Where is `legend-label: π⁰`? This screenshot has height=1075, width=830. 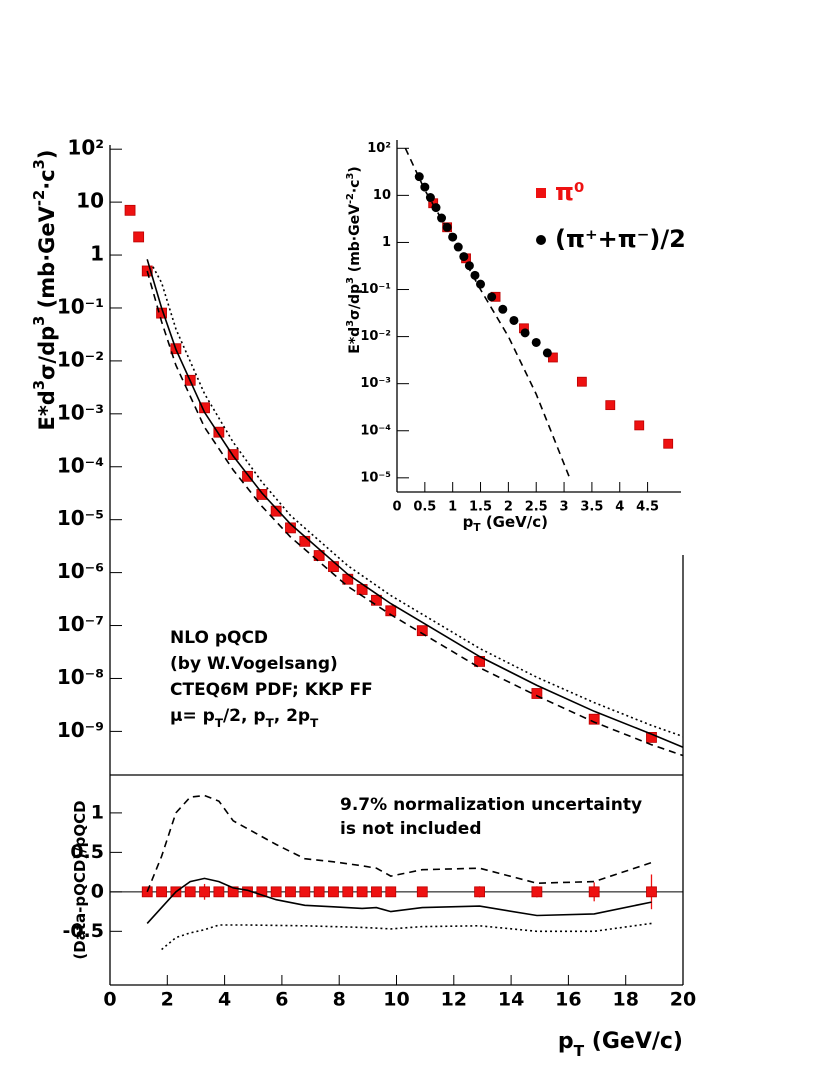
legend-label: π⁰ is located at coordinates (570, 192).